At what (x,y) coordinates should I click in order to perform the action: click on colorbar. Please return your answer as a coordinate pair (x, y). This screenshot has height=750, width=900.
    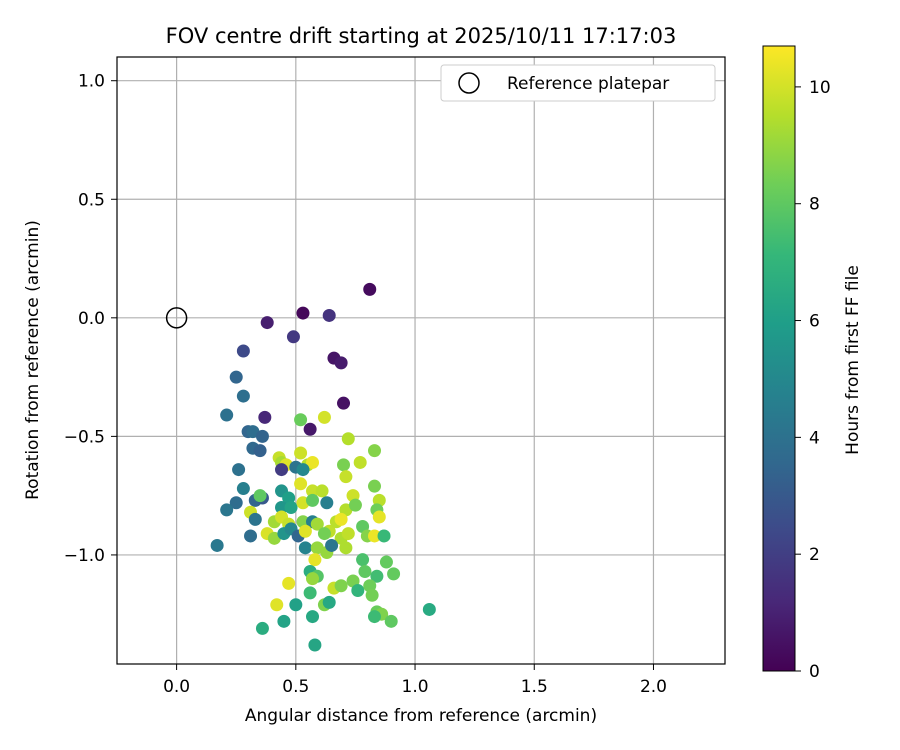
    Looking at the image, I should click on (779, 358).